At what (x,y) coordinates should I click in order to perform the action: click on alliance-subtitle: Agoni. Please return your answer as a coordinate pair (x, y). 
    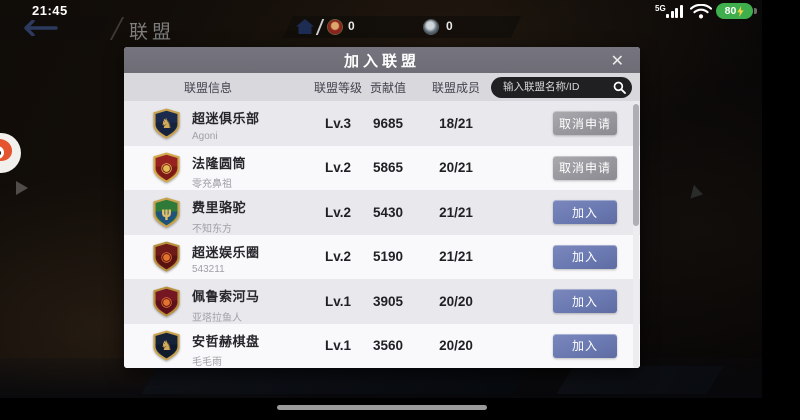
    Looking at the image, I should click on (205, 136).